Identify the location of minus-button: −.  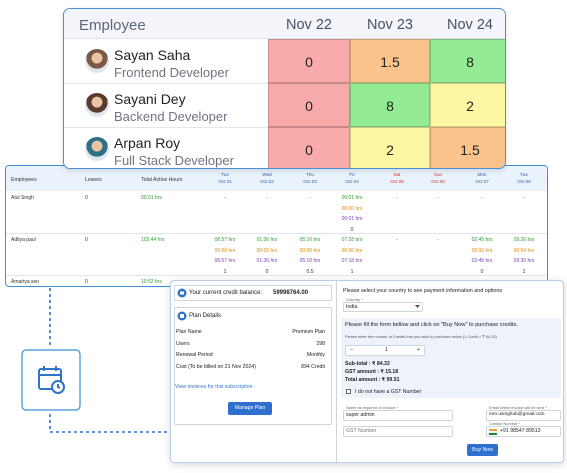
(352, 350).